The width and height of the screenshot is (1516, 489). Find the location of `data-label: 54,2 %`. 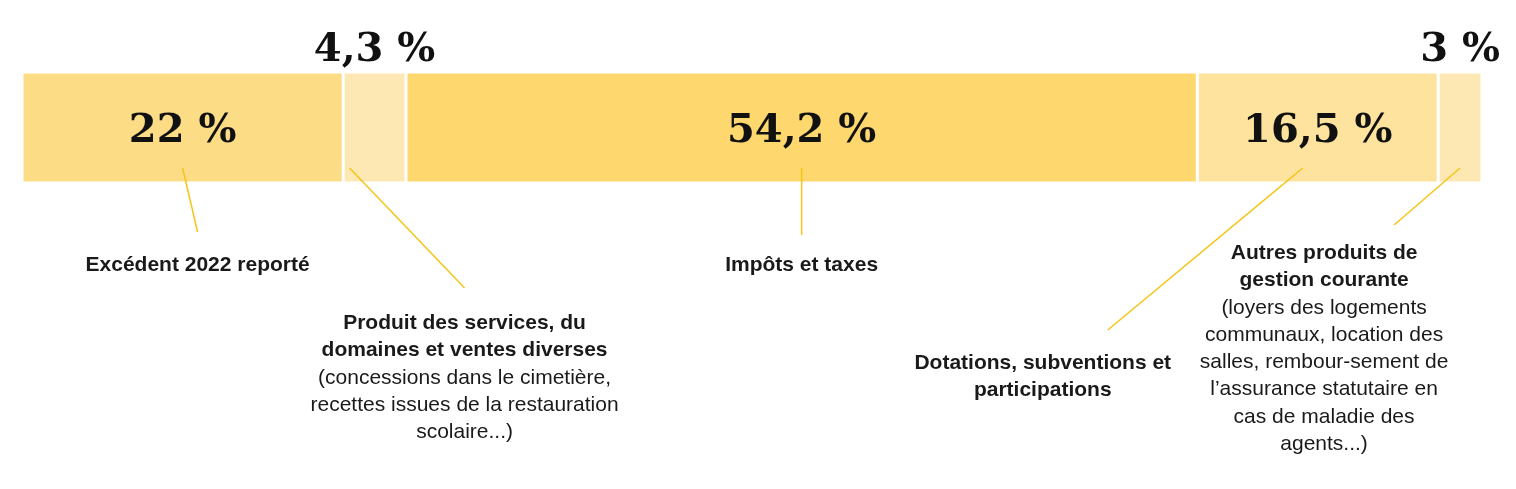

data-label: 54,2 % is located at coordinates (801, 127).